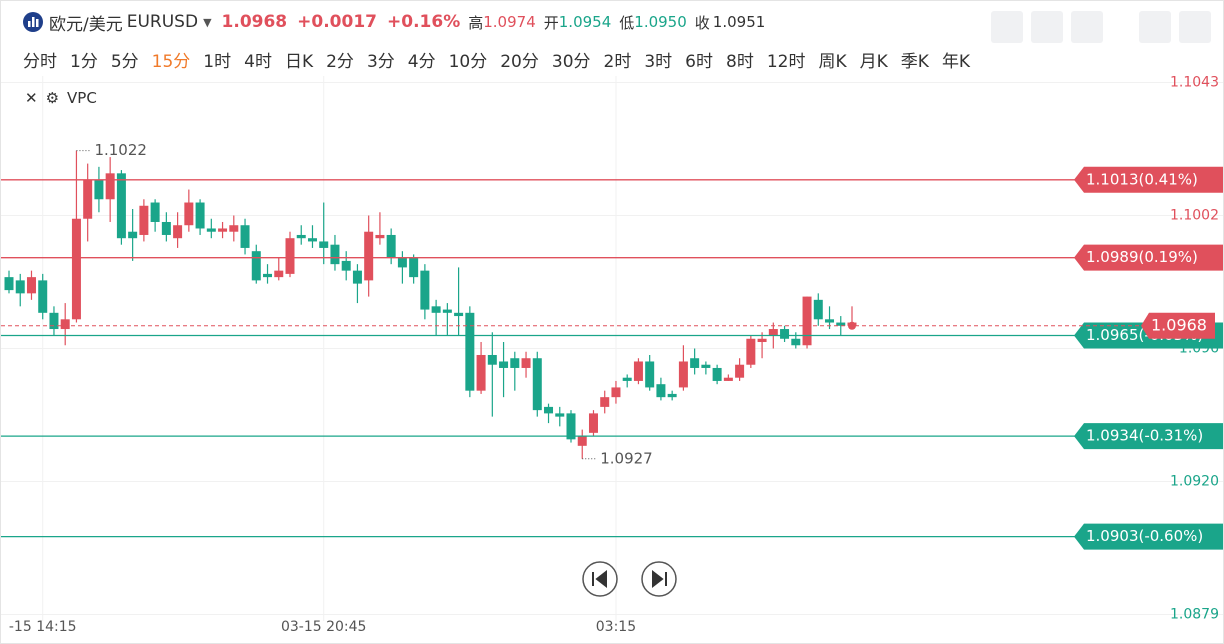  I want to click on last-price-label: 1.0968, so click(1179, 324).